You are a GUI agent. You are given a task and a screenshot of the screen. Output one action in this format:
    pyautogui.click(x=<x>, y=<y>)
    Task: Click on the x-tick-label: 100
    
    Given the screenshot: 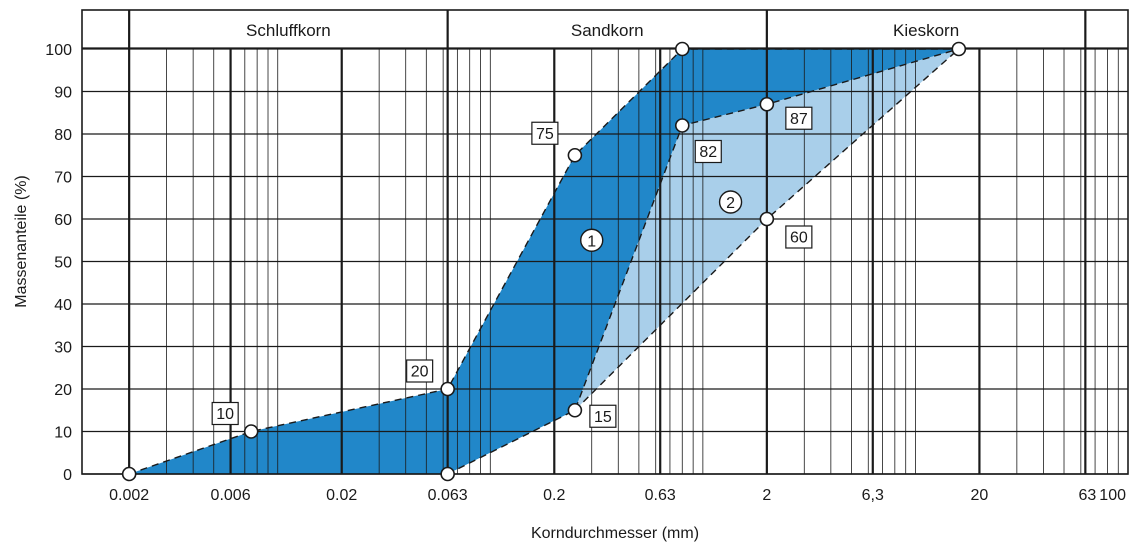 What is the action you would take?
    pyautogui.click(x=1112, y=495)
    